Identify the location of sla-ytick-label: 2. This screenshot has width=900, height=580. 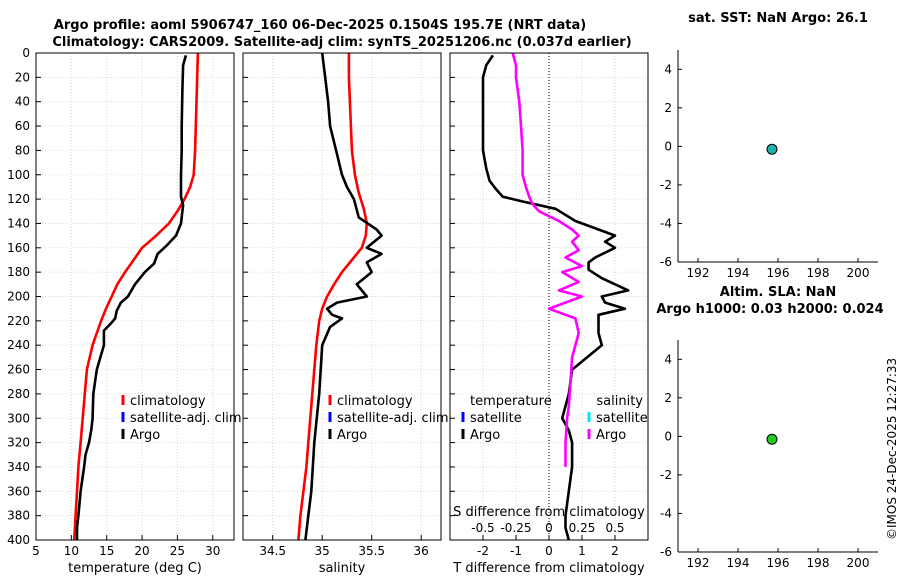
(668, 398).